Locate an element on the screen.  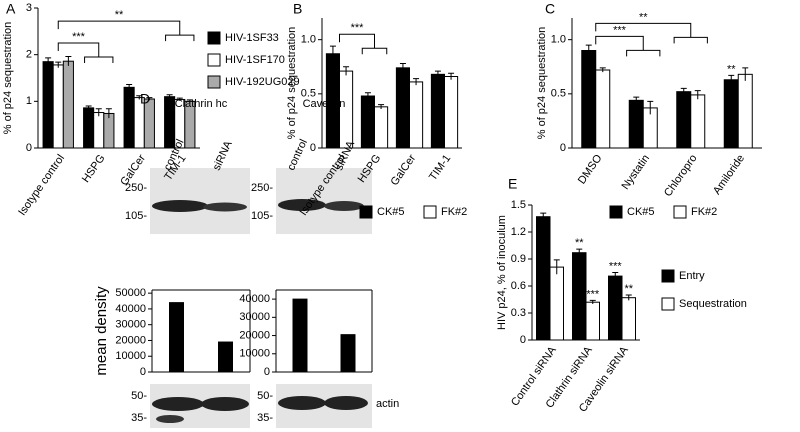
legend-label: CK#5 is located at coordinates (641, 212).